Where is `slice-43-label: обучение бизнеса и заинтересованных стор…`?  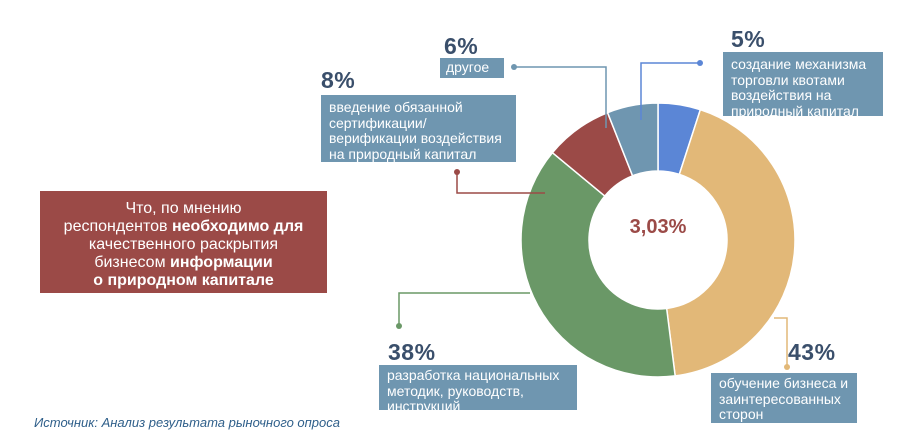
slice-43-label: обучение бизнеса и заинтересованных стор… is located at coordinates (784, 398).